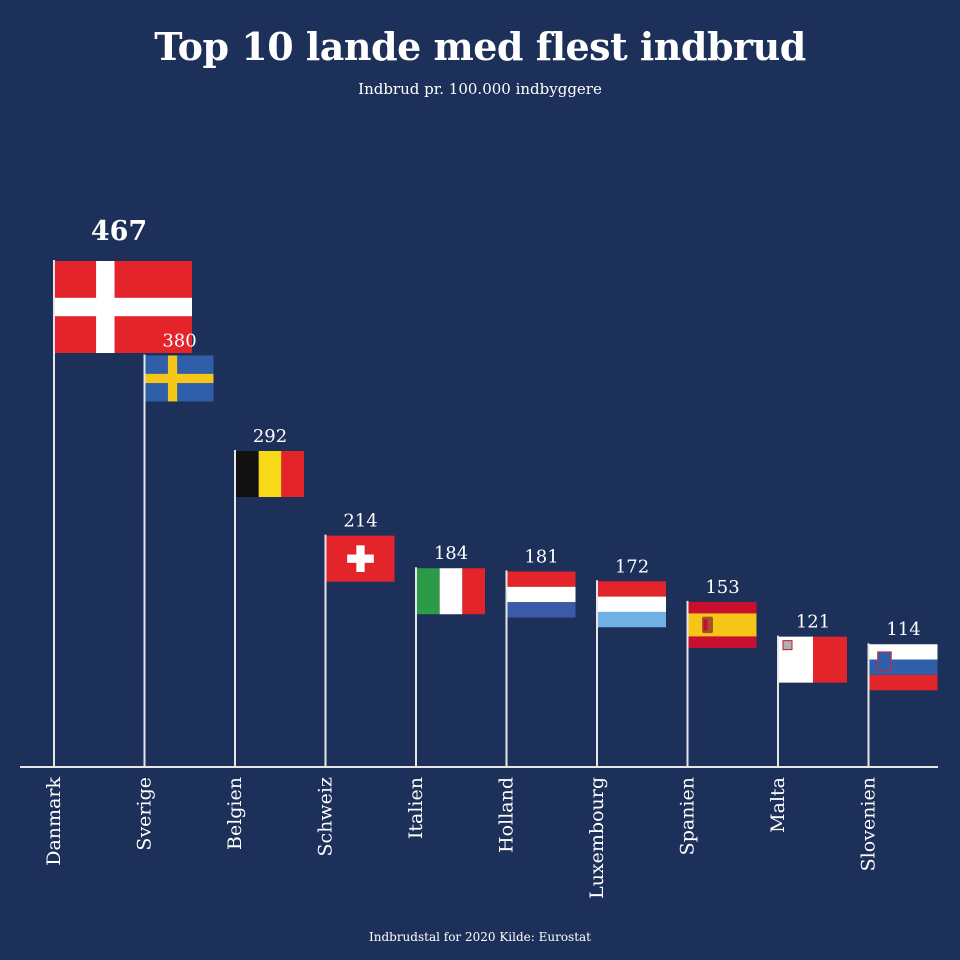 The image size is (960, 960). What do you see at coordinates (326, 817) in the screenshot?
I see `category-label: Schweiz` at bounding box center [326, 817].